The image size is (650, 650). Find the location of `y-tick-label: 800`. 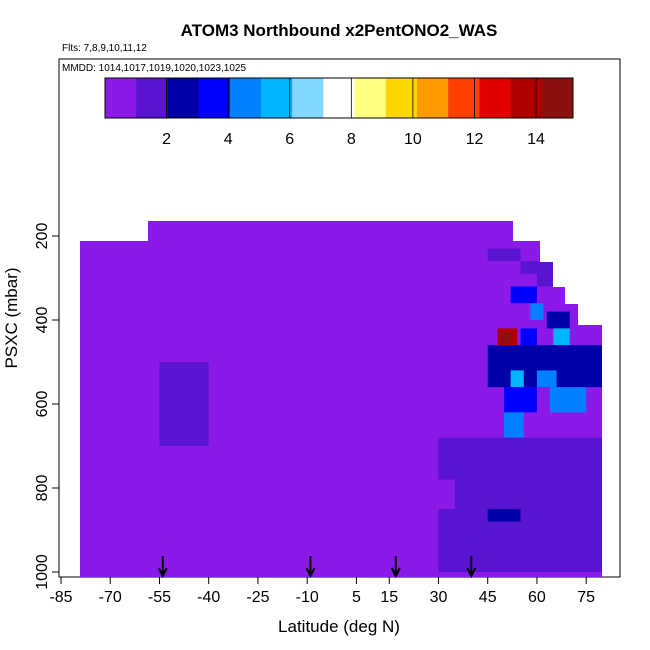

y-tick-label: 800 is located at coordinates (42, 488).